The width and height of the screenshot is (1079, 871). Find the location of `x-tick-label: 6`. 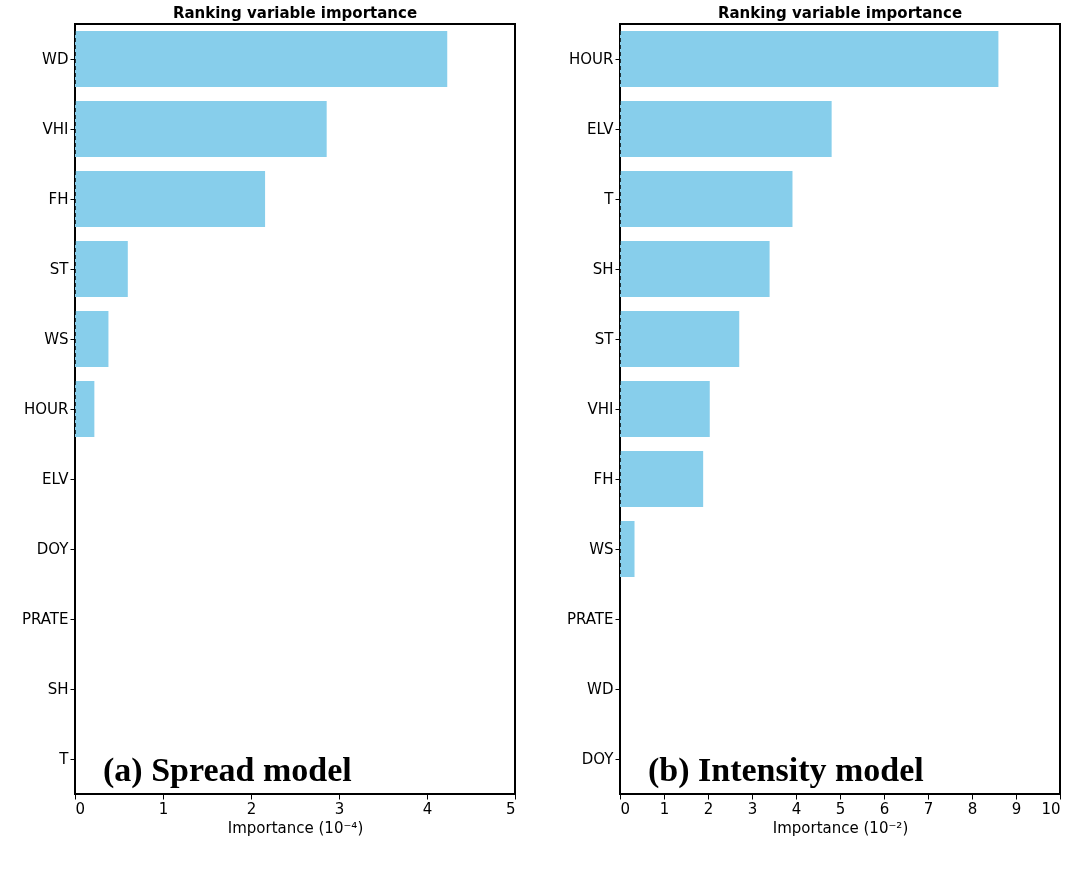

x-tick-label: 6 is located at coordinates (884, 808).